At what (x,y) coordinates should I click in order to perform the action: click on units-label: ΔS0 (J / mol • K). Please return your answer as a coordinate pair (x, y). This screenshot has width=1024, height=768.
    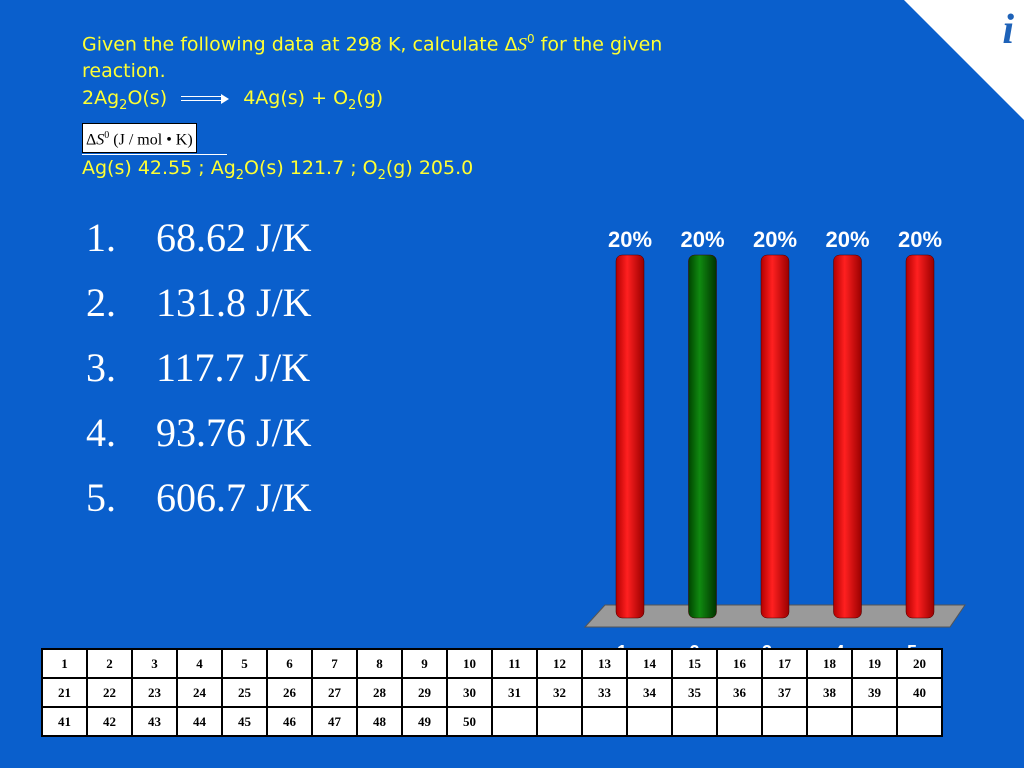
    Looking at the image, I should click on (139, 138).